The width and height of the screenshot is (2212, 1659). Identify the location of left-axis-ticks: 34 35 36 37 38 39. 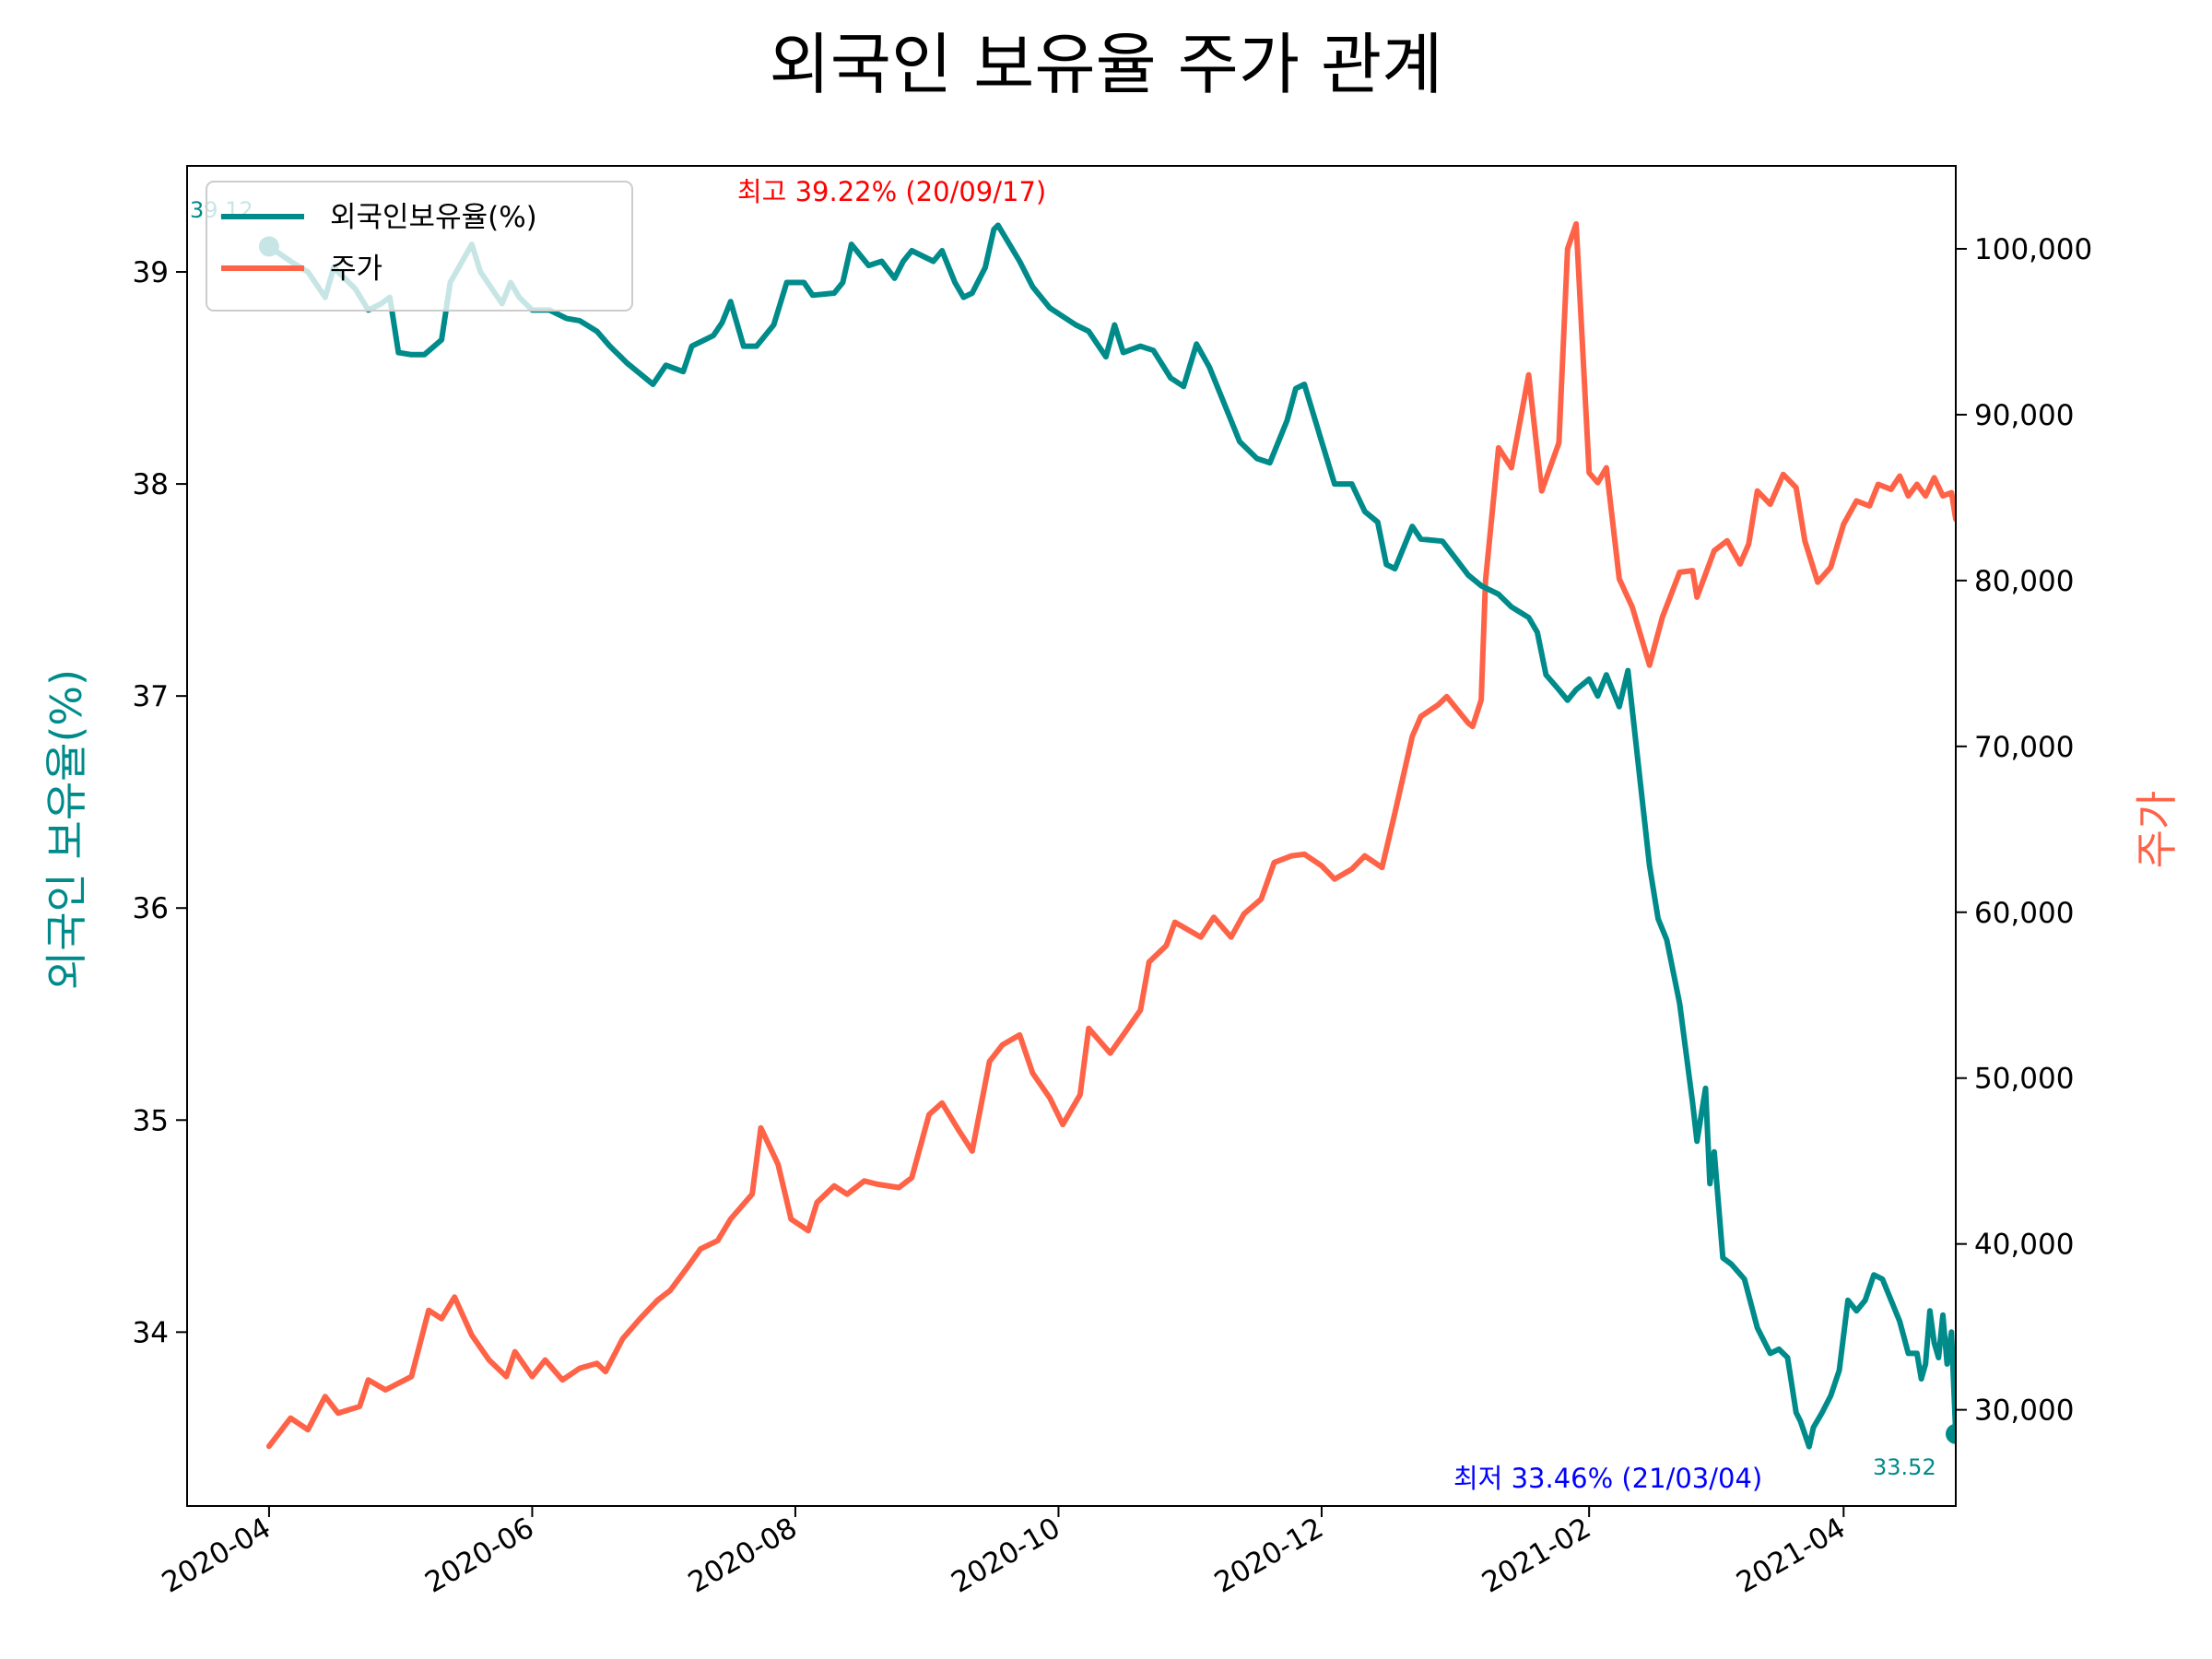
(160, 802).